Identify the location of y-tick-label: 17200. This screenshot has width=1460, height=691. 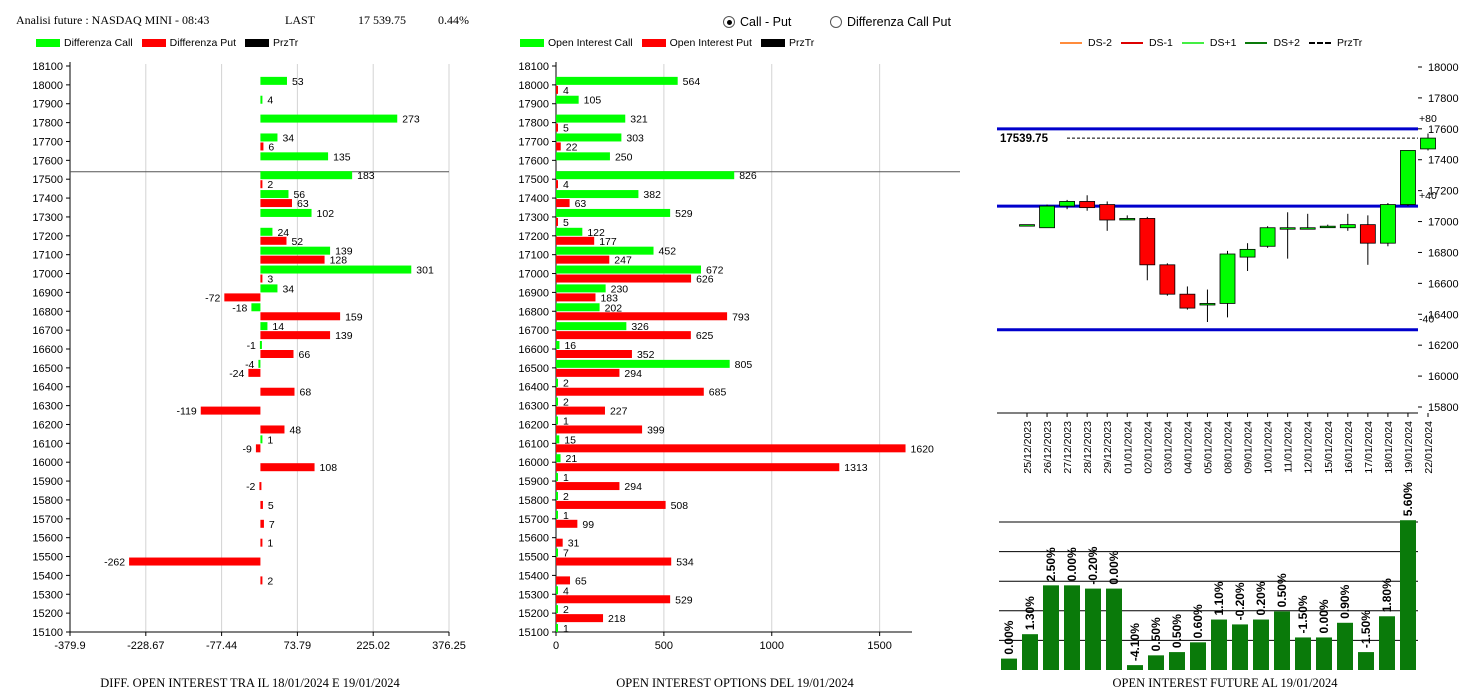
(47, 237).